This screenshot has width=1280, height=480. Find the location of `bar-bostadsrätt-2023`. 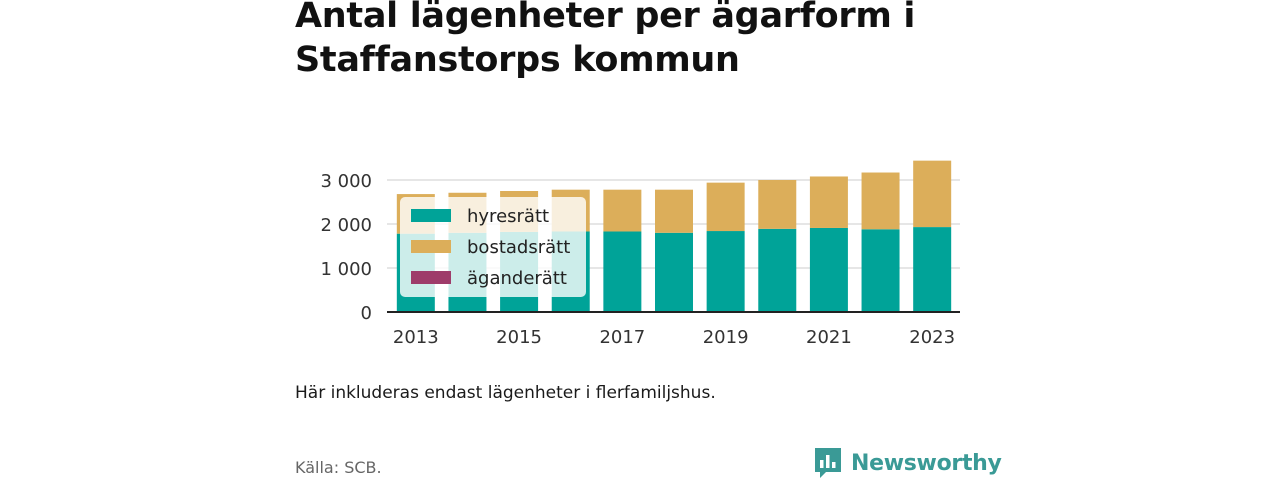

bar-bostadsrätt-2023 is located at coordinates (932, 194).